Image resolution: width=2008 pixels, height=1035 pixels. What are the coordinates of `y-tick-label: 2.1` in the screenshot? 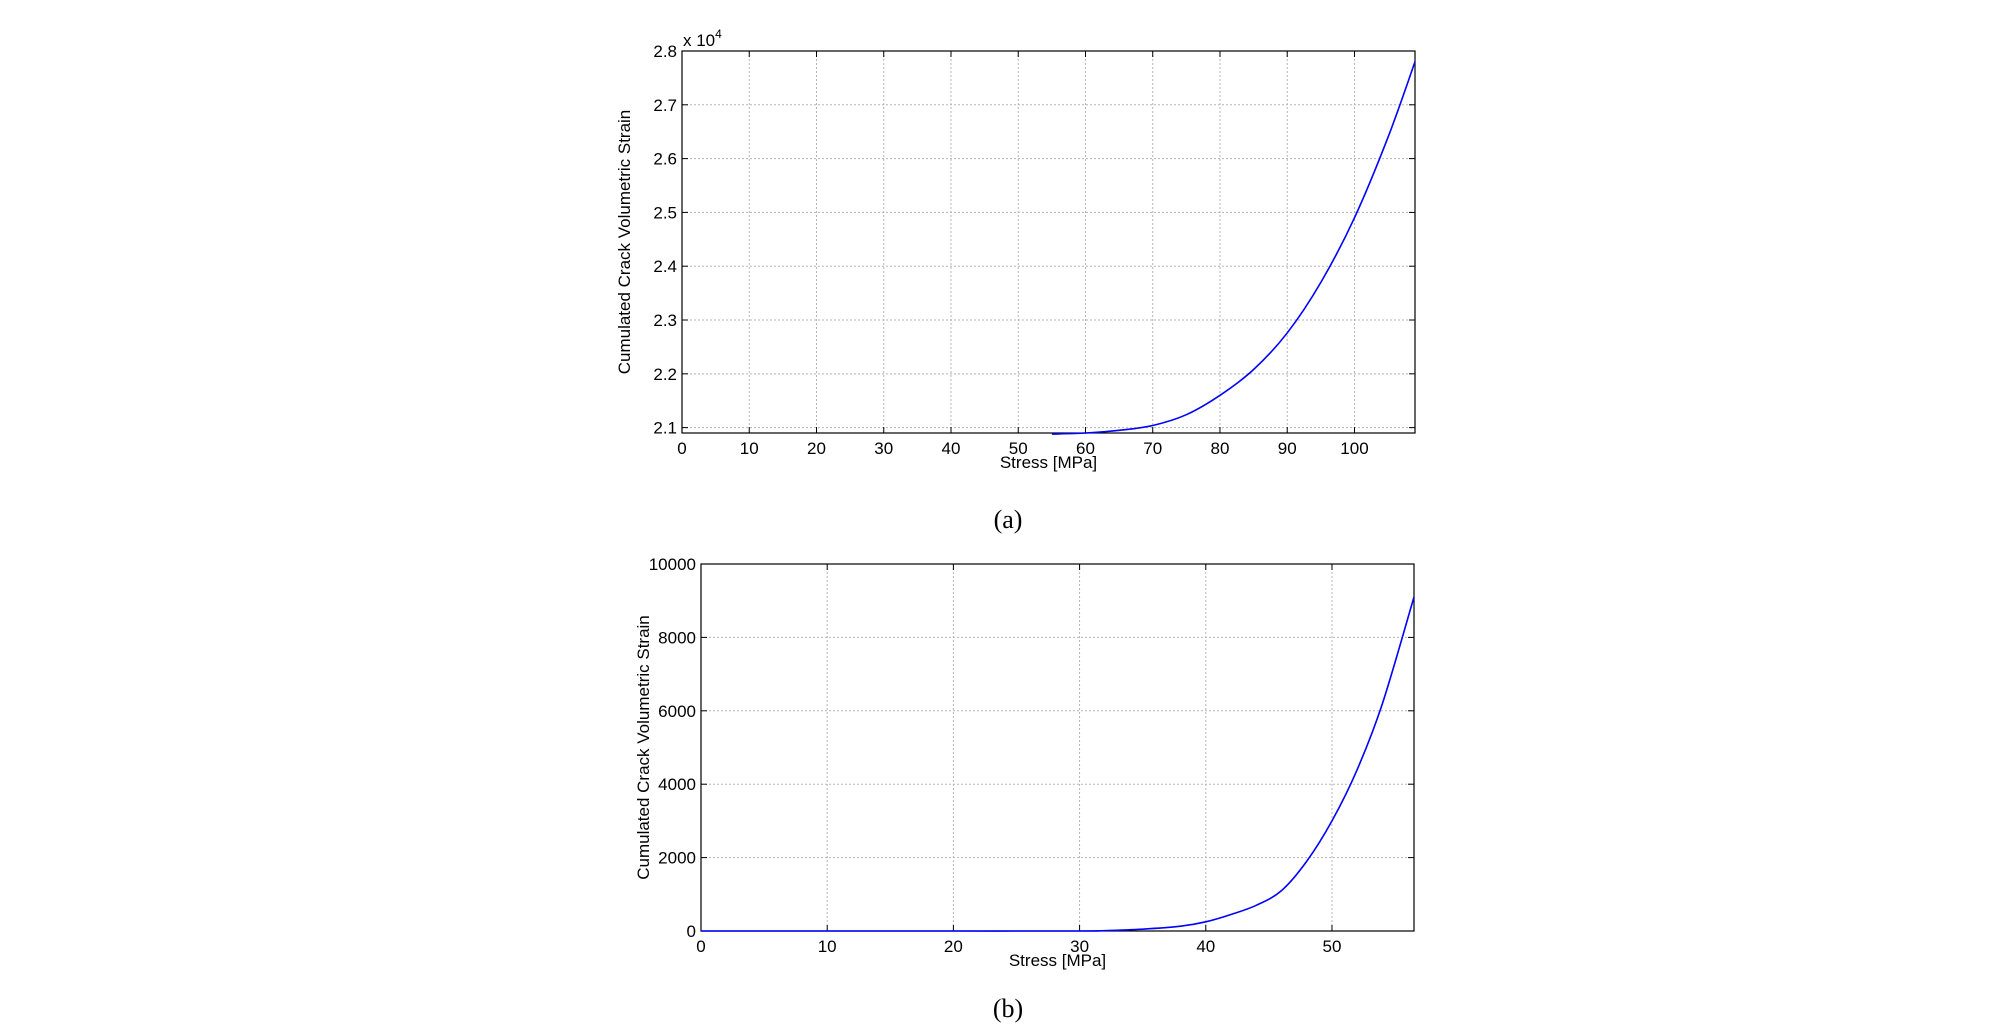 It's located at (665, 428).